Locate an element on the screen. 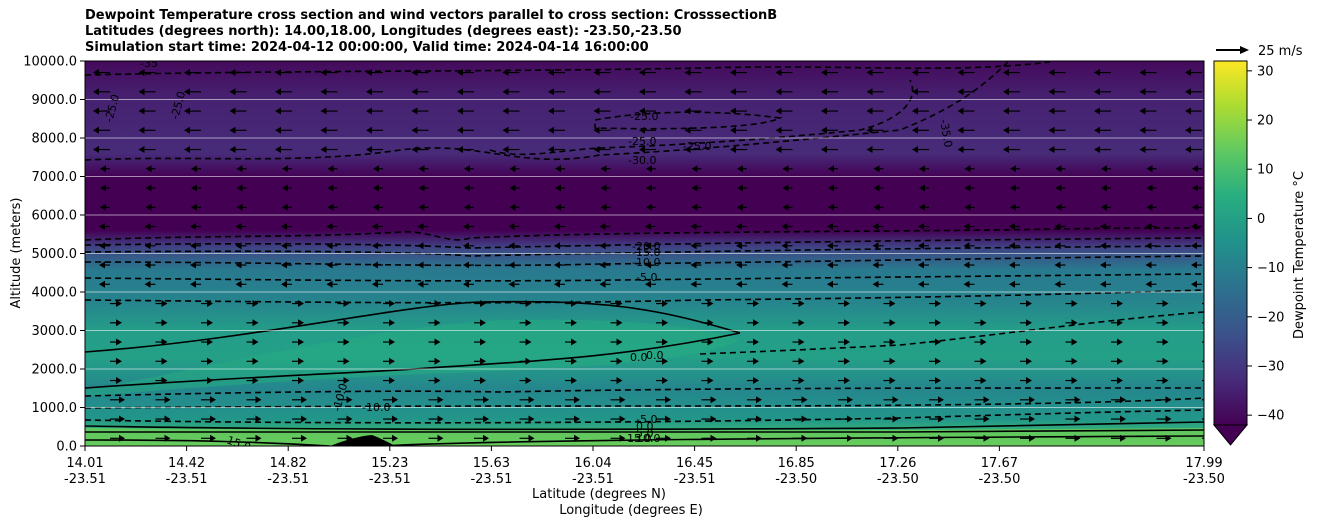 The width and height of the screenshot is (1320, 526). y-tick-label: 2000.0 is located at coordinates (55, 370).